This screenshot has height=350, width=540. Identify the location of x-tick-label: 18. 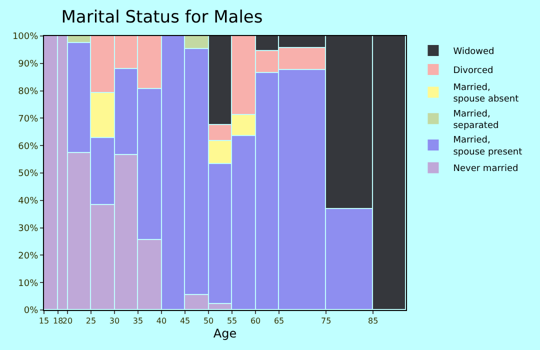
(58, 321).